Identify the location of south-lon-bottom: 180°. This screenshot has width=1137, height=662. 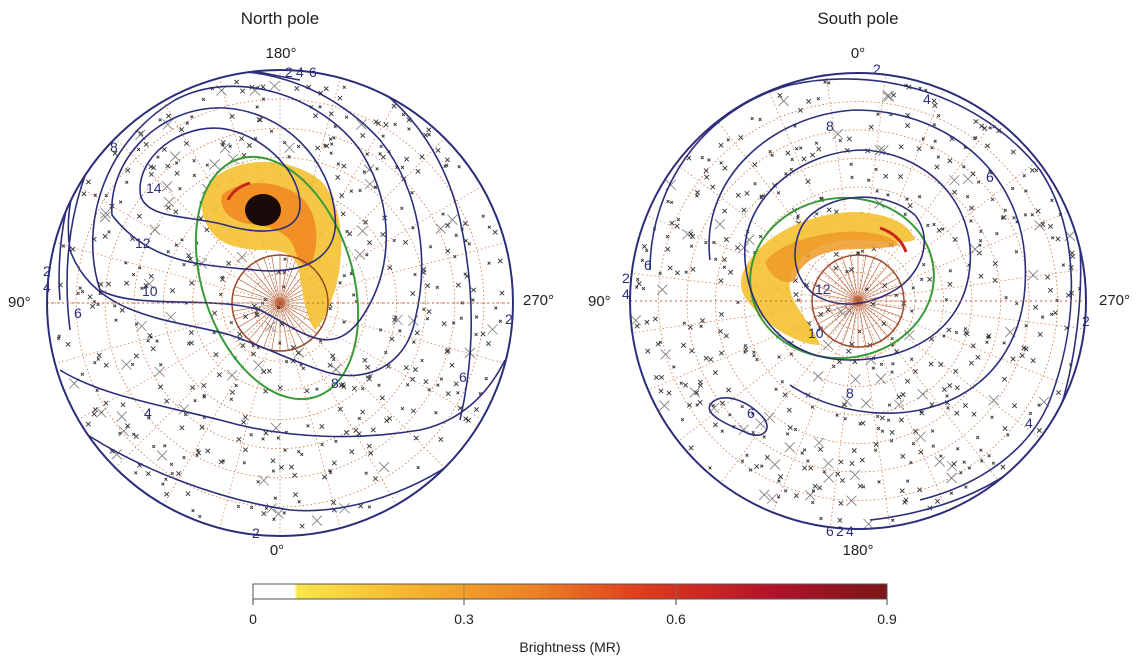
(857, 550).